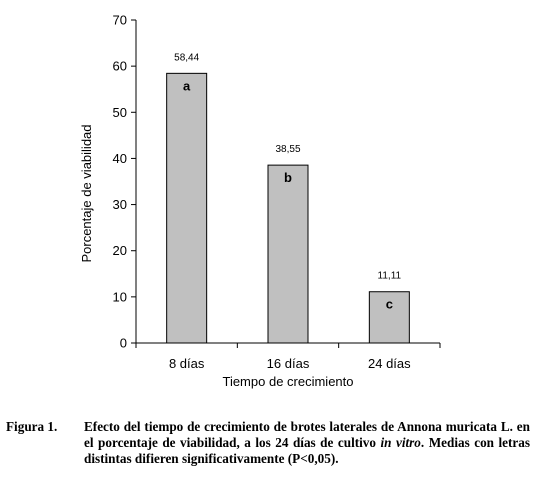  Describe the element at coordinates (120, 250) in the screenshot. I see `y-tick-label: 20` at that location.